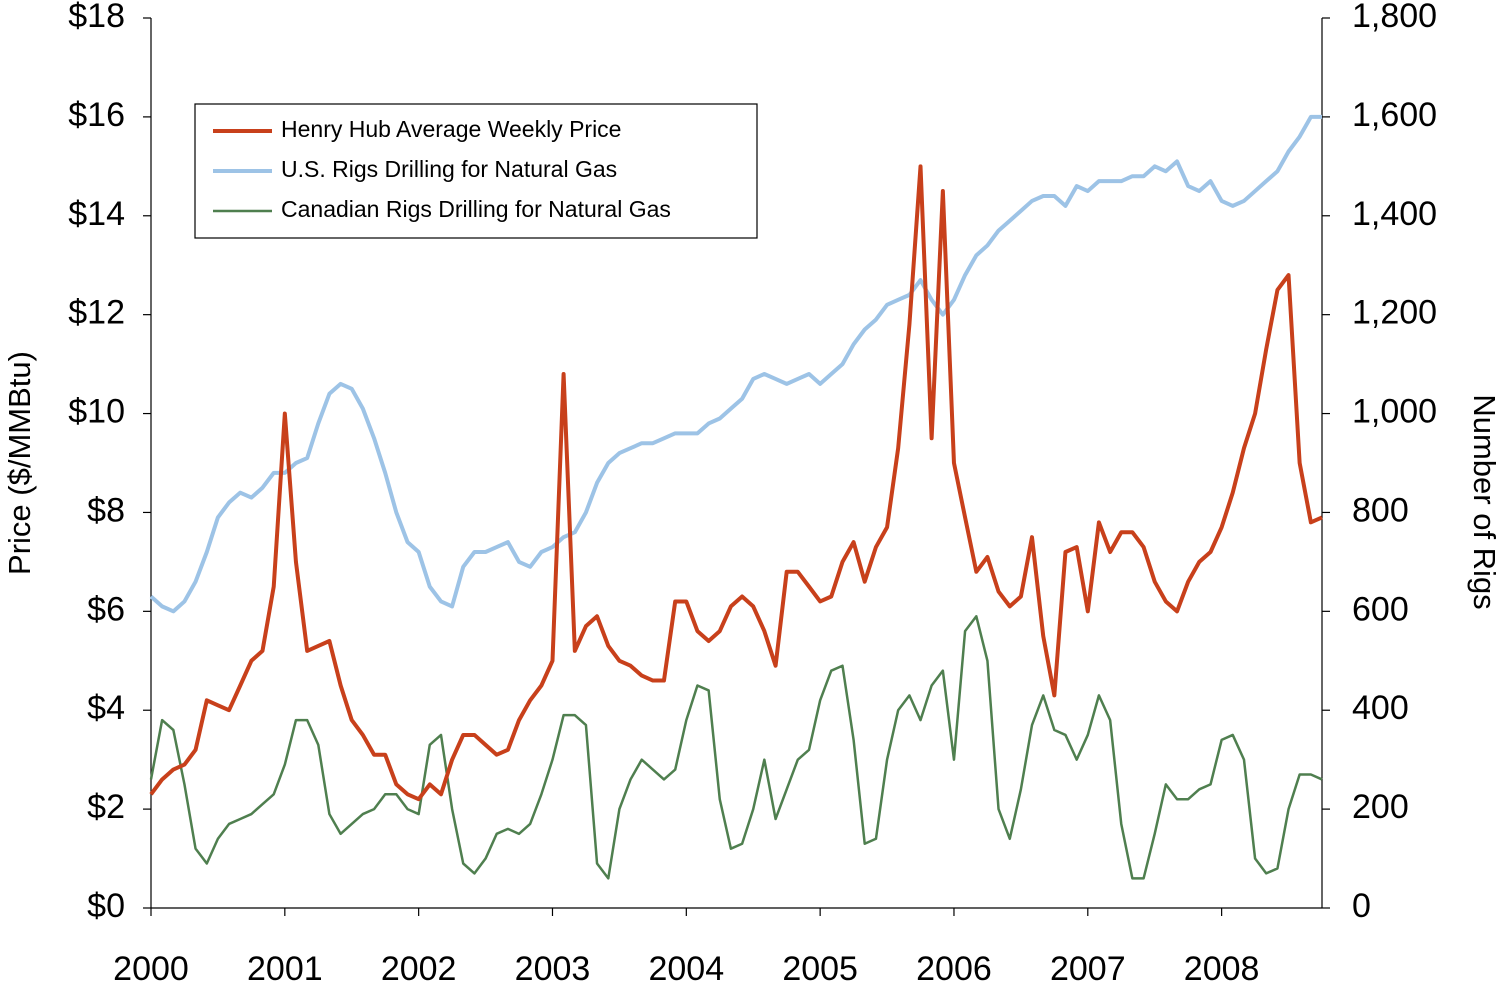 This screenshot has height=997, width=1501. Describe the element at coordinates (151, 969) in the screenshot. I see `x-tick-label: 2000` at that location.